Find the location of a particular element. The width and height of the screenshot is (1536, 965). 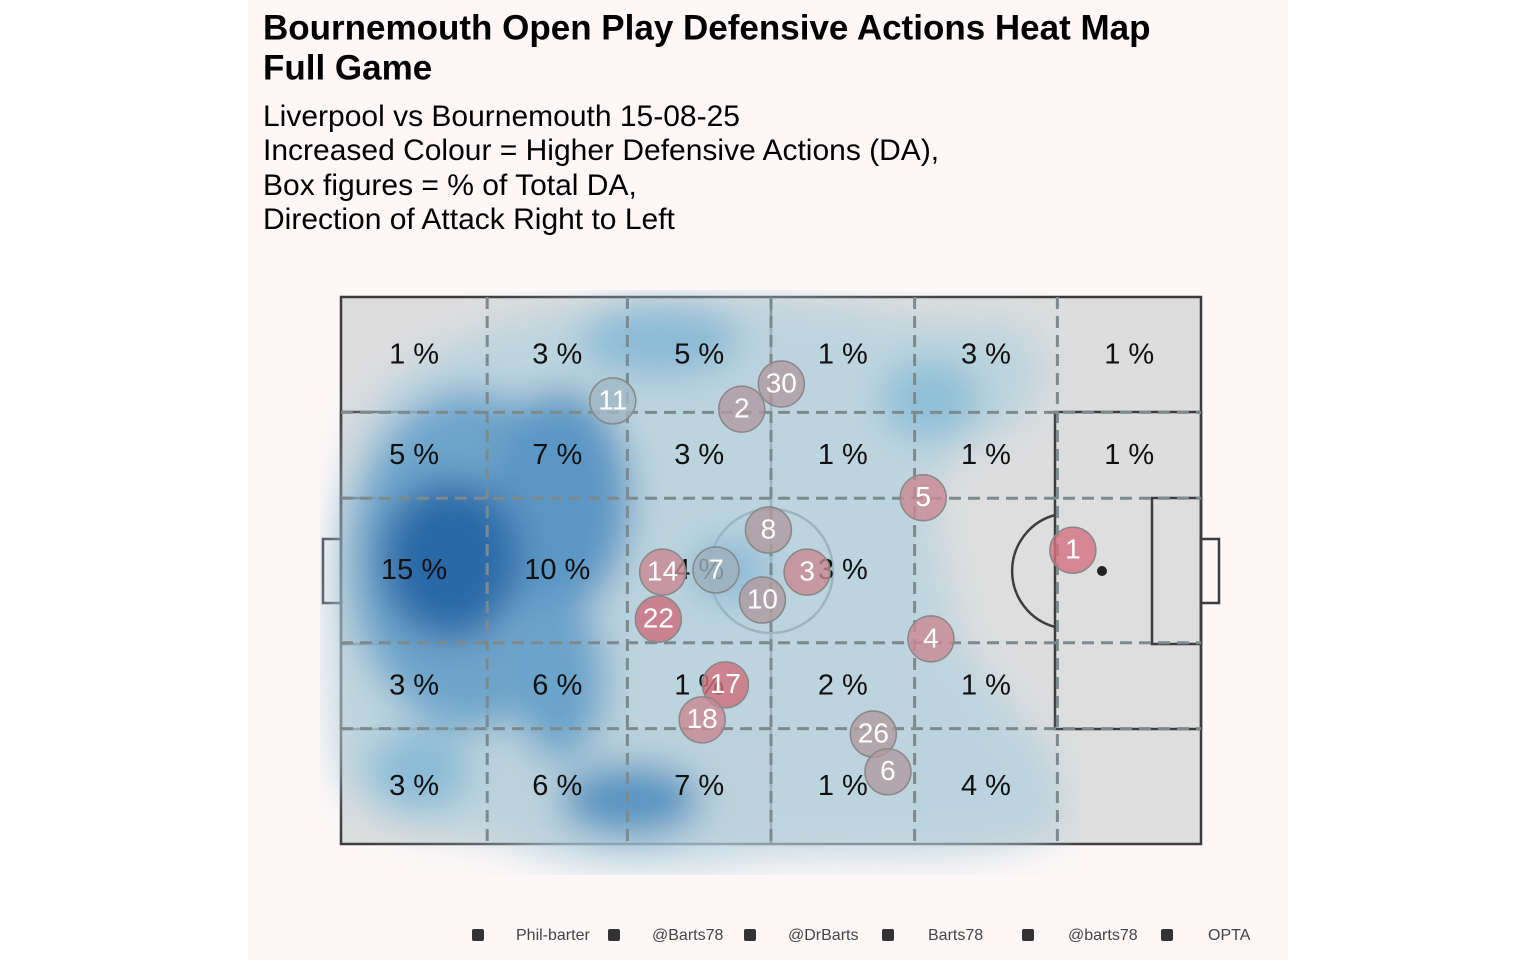

footer-credit: Barts78 is located at coordinates (955, 935).